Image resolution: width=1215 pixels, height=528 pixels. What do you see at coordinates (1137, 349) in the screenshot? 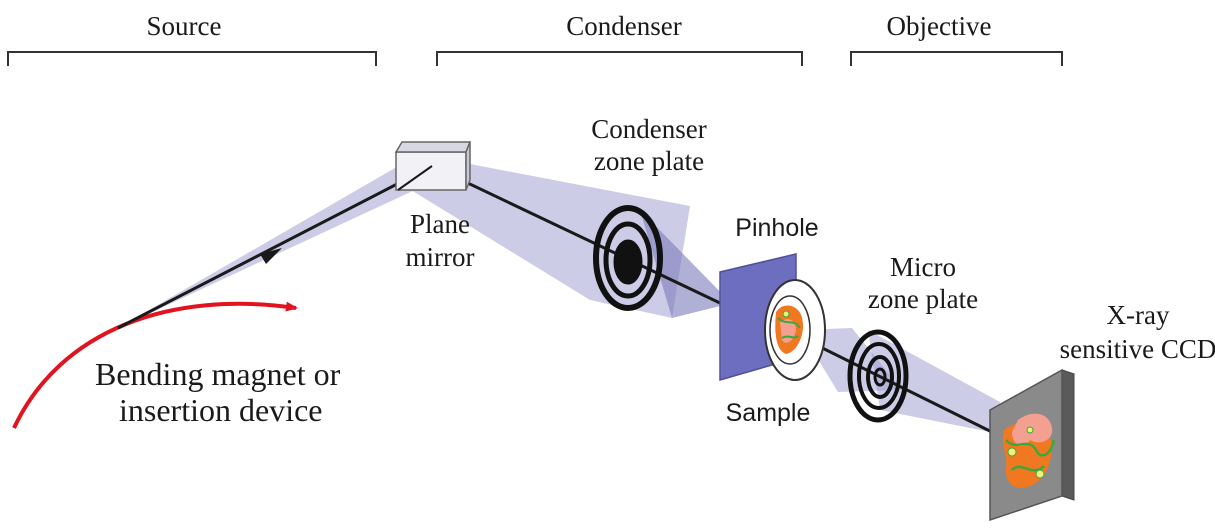
I see `label-detector-line2: sensitive CCD` at bounding box center [1137, 349].